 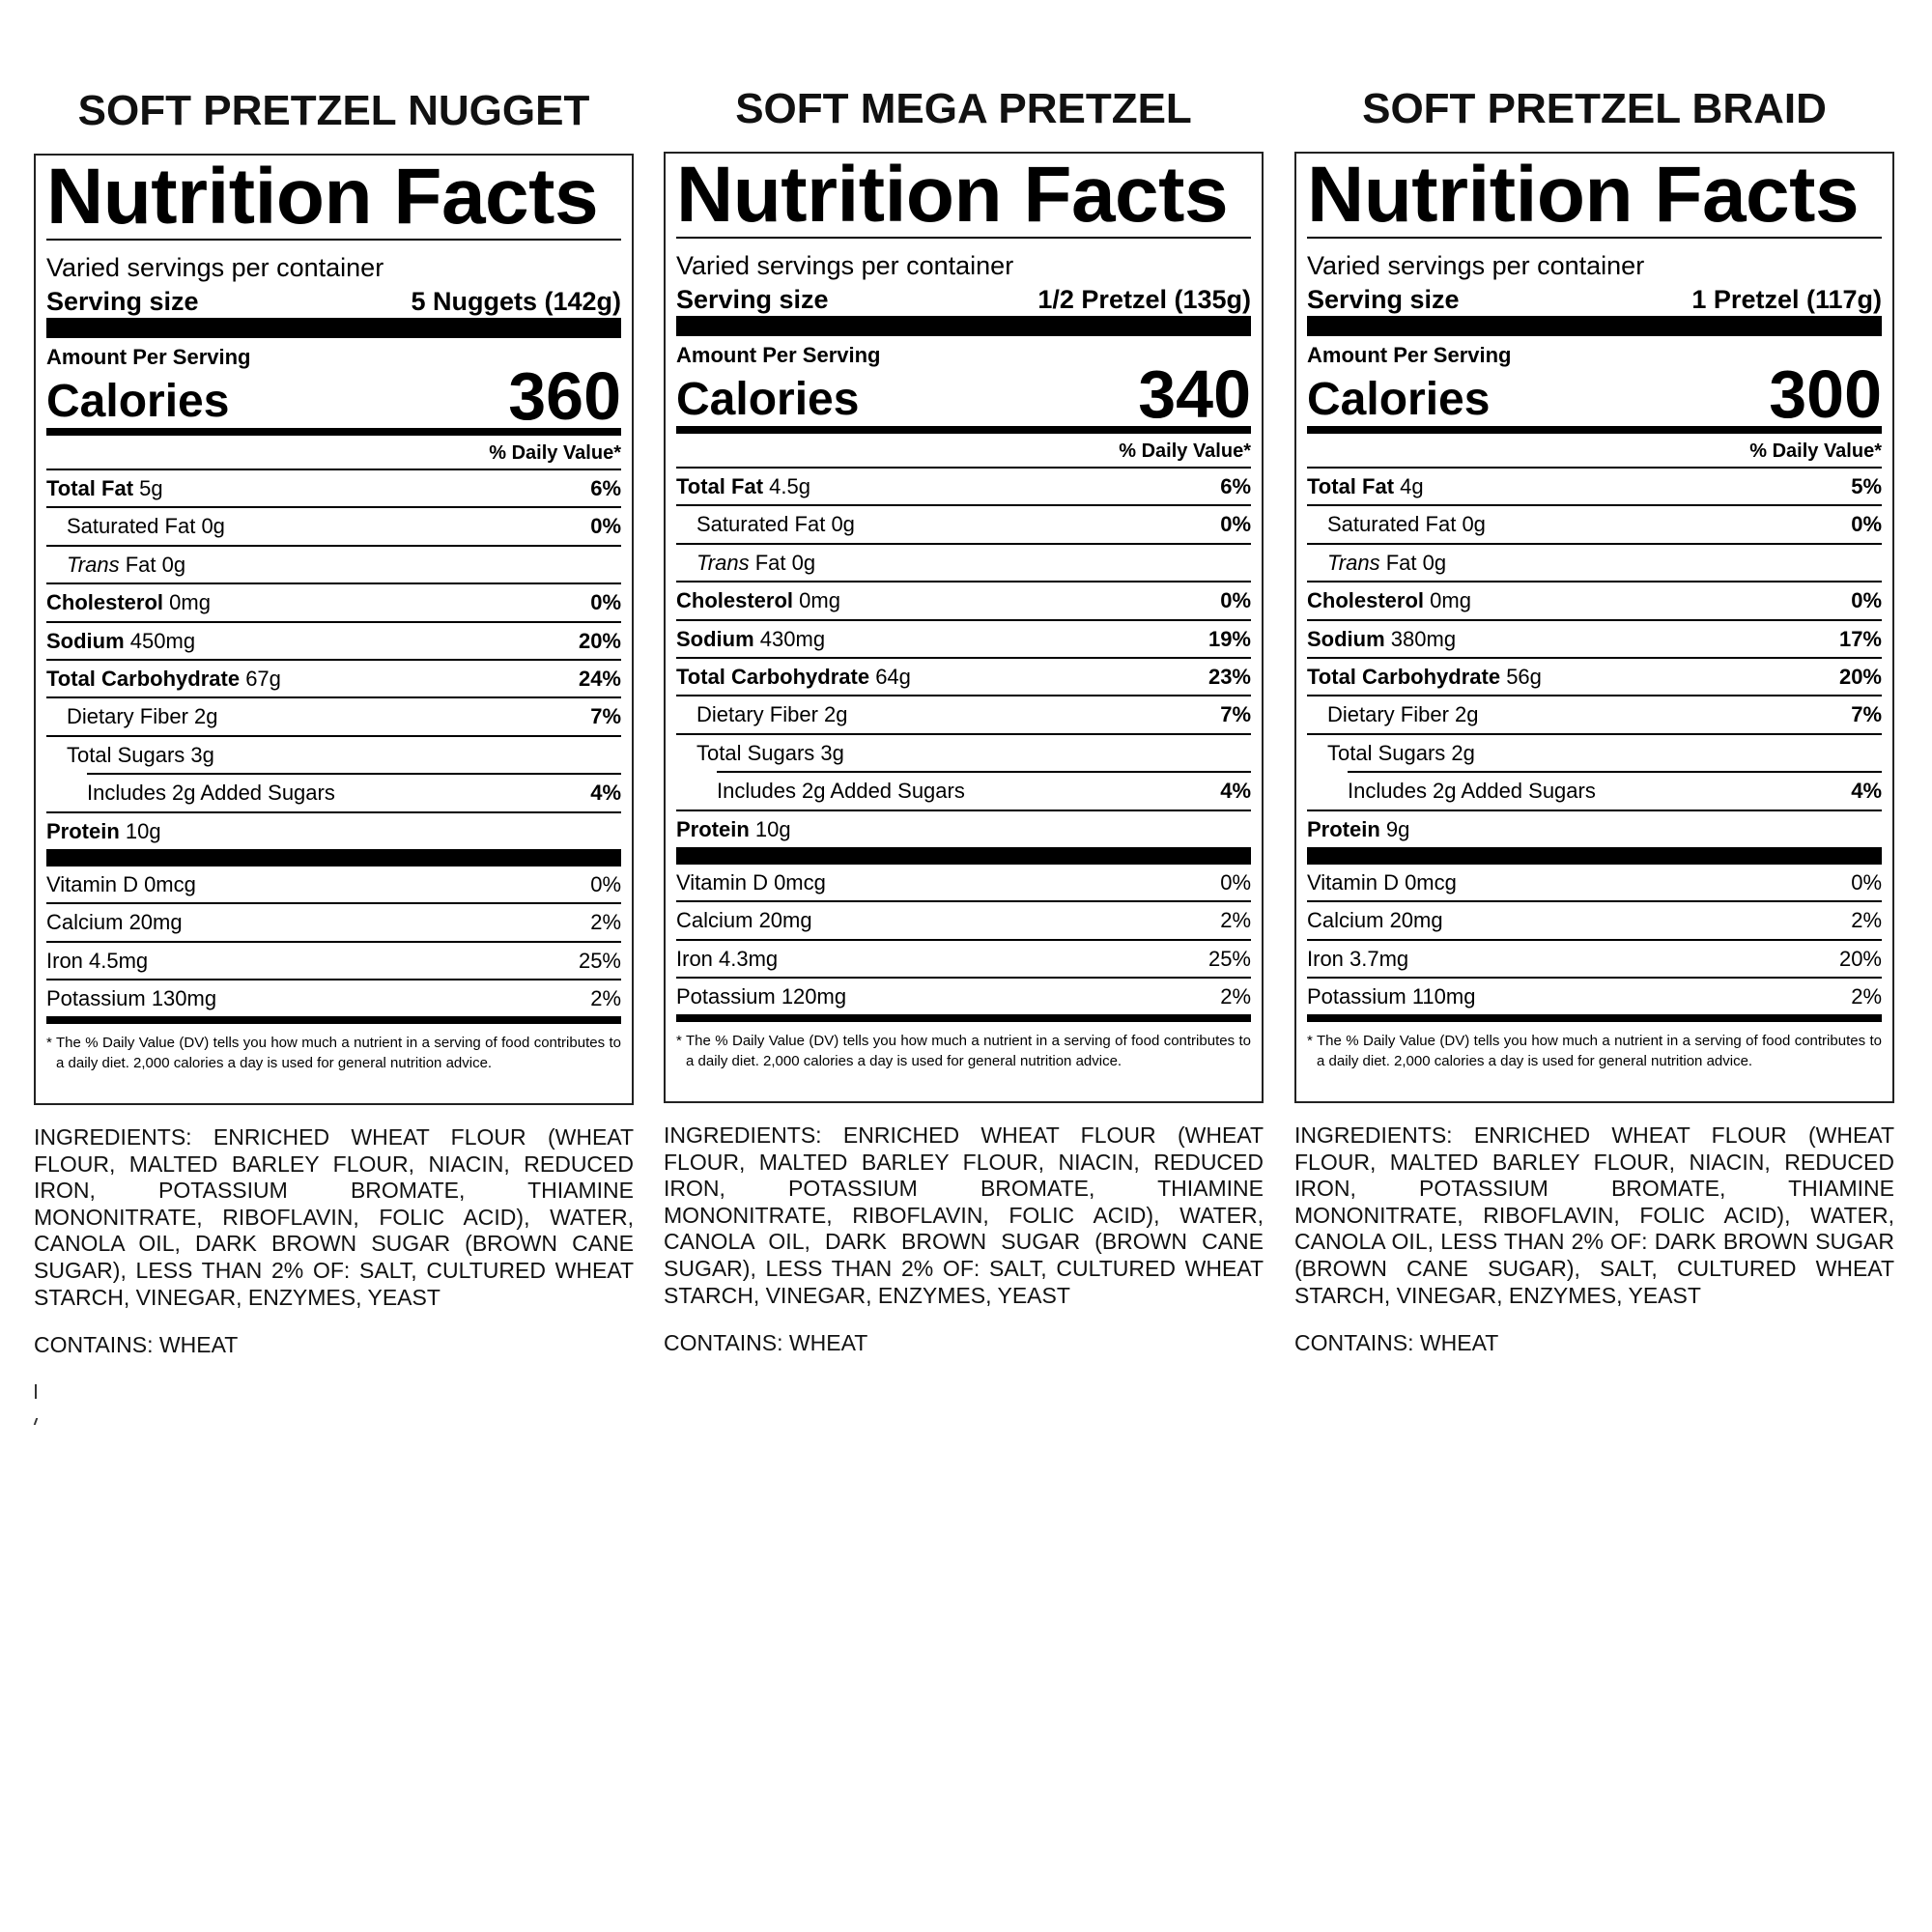 I want to click on nutrient-name: Total Fat, so click(x=1351, y=486).